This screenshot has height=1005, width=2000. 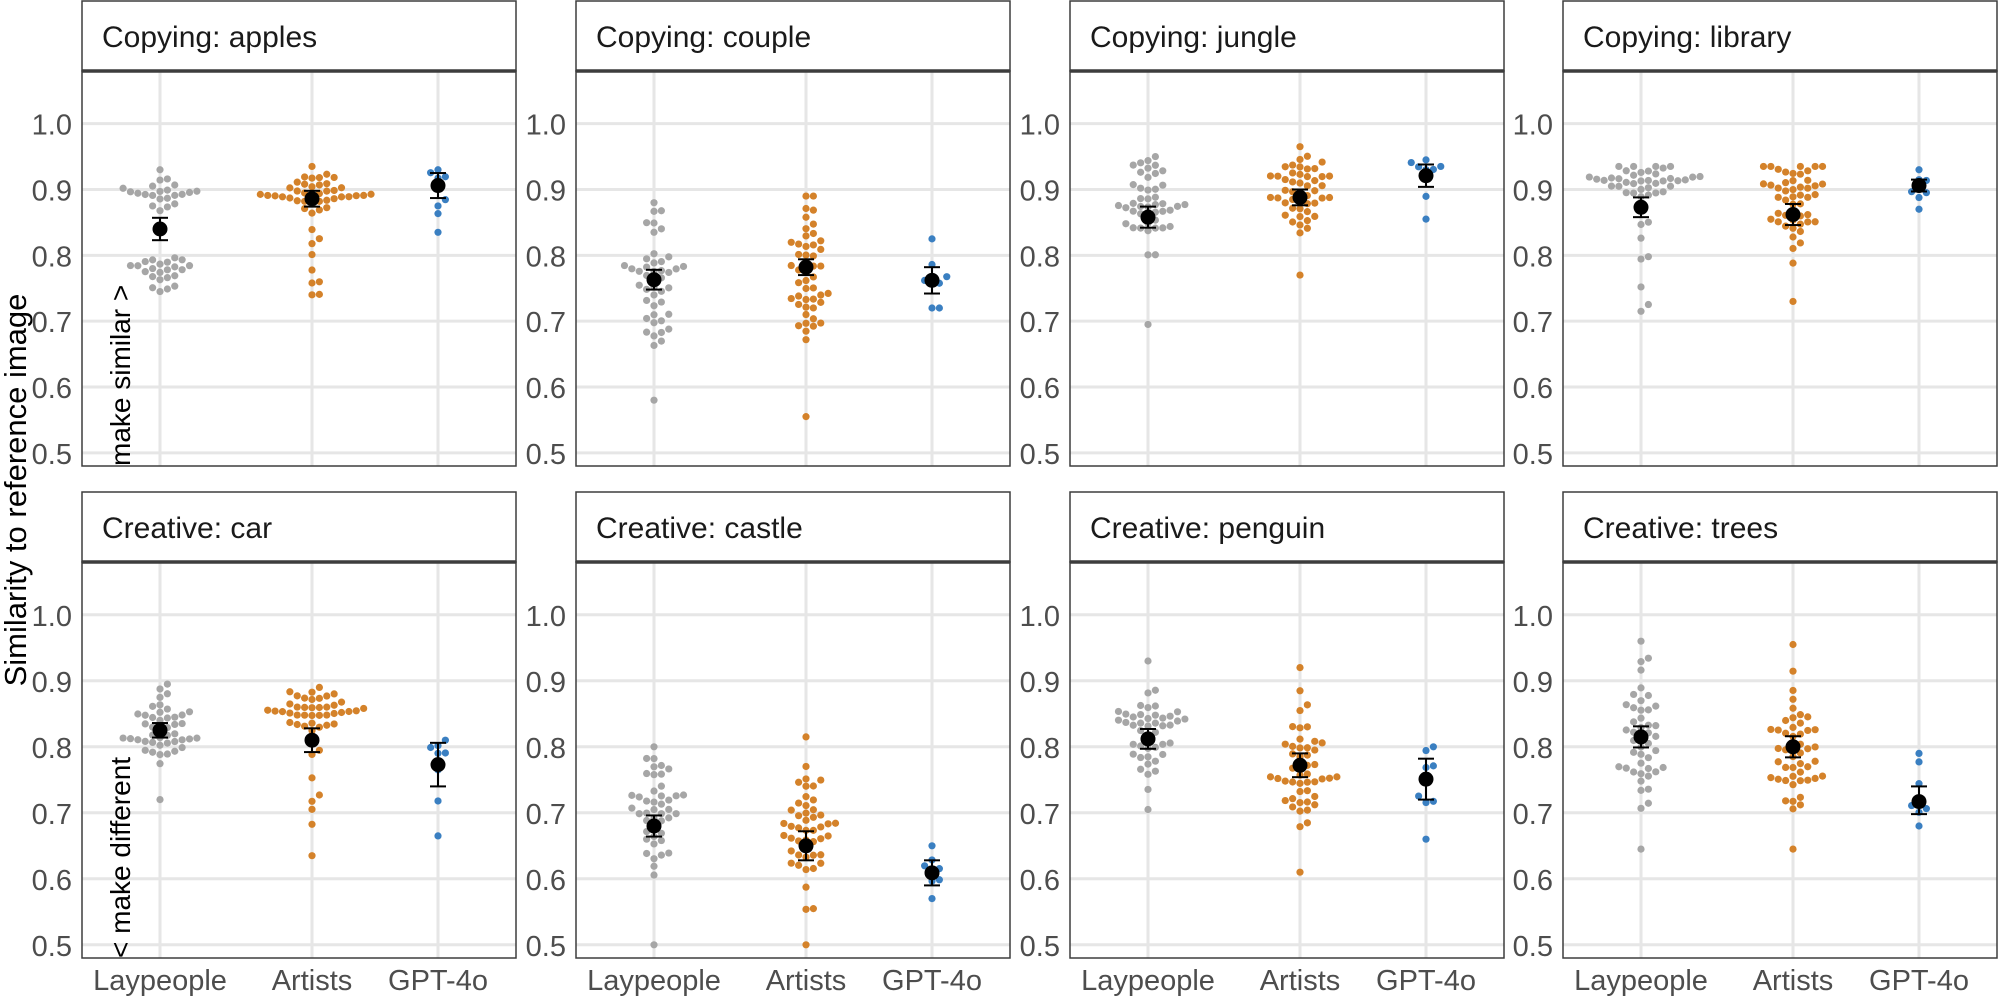 What do you see at coordinates (1793, 981) in the screenshot?
I see `x-tick-label: Artists` at bounding box center [1793, 981].